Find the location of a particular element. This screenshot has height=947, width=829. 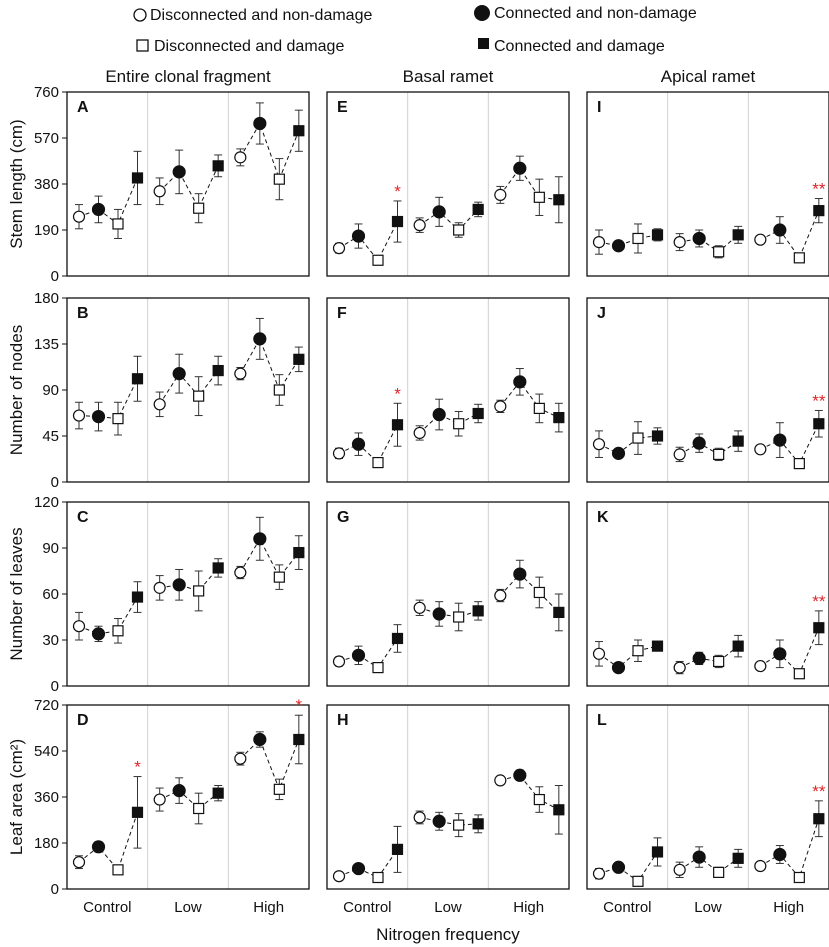

panel-G: G is located at coordinates (448, 594).